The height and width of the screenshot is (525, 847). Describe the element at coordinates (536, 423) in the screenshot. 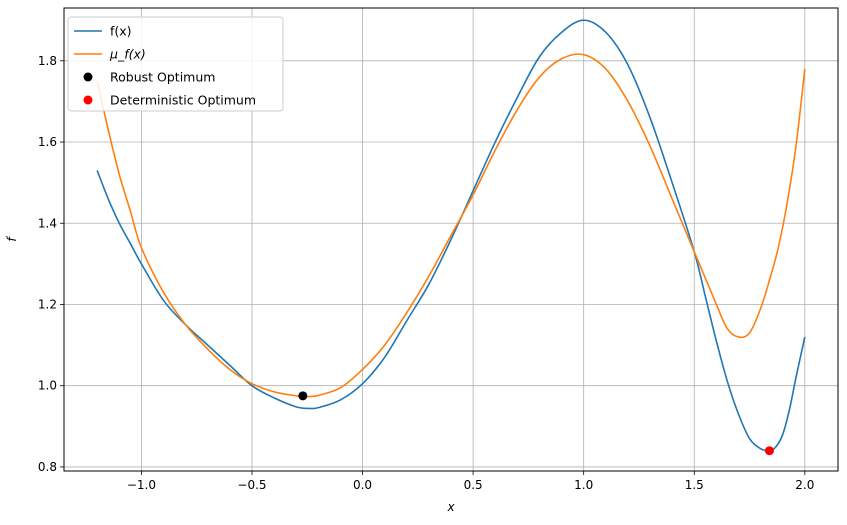

I see `points-layer` at that location.